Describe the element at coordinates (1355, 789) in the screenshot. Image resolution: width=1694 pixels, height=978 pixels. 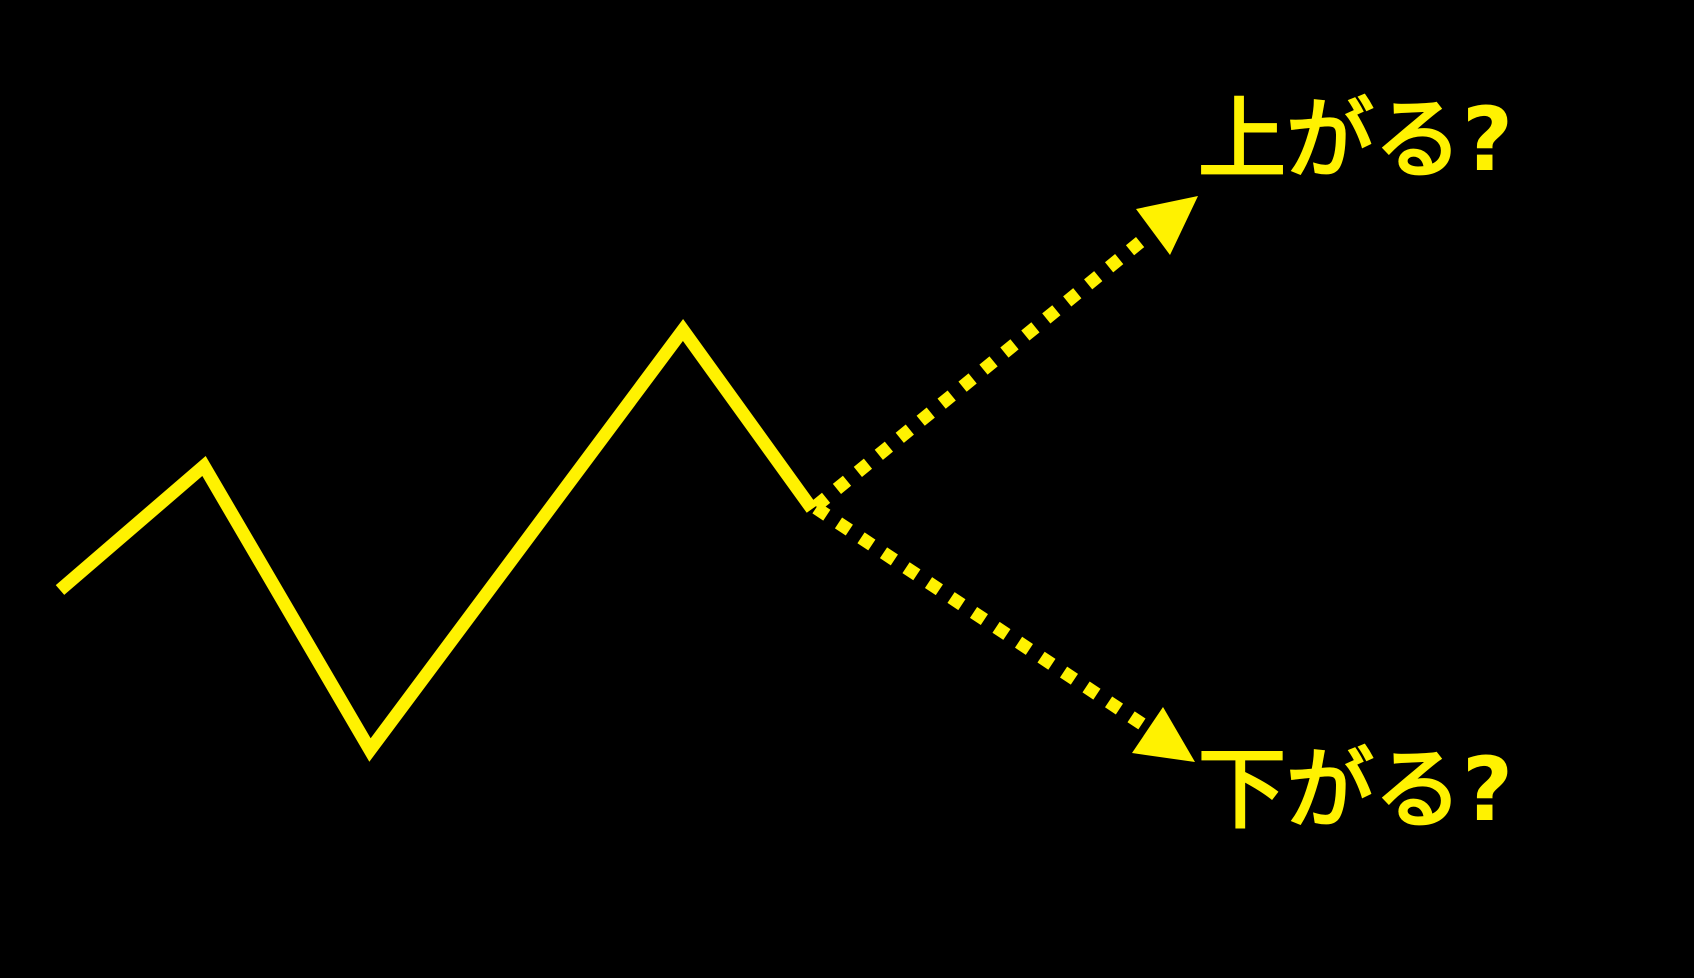
I see `label-down: 下がる?` at that location.